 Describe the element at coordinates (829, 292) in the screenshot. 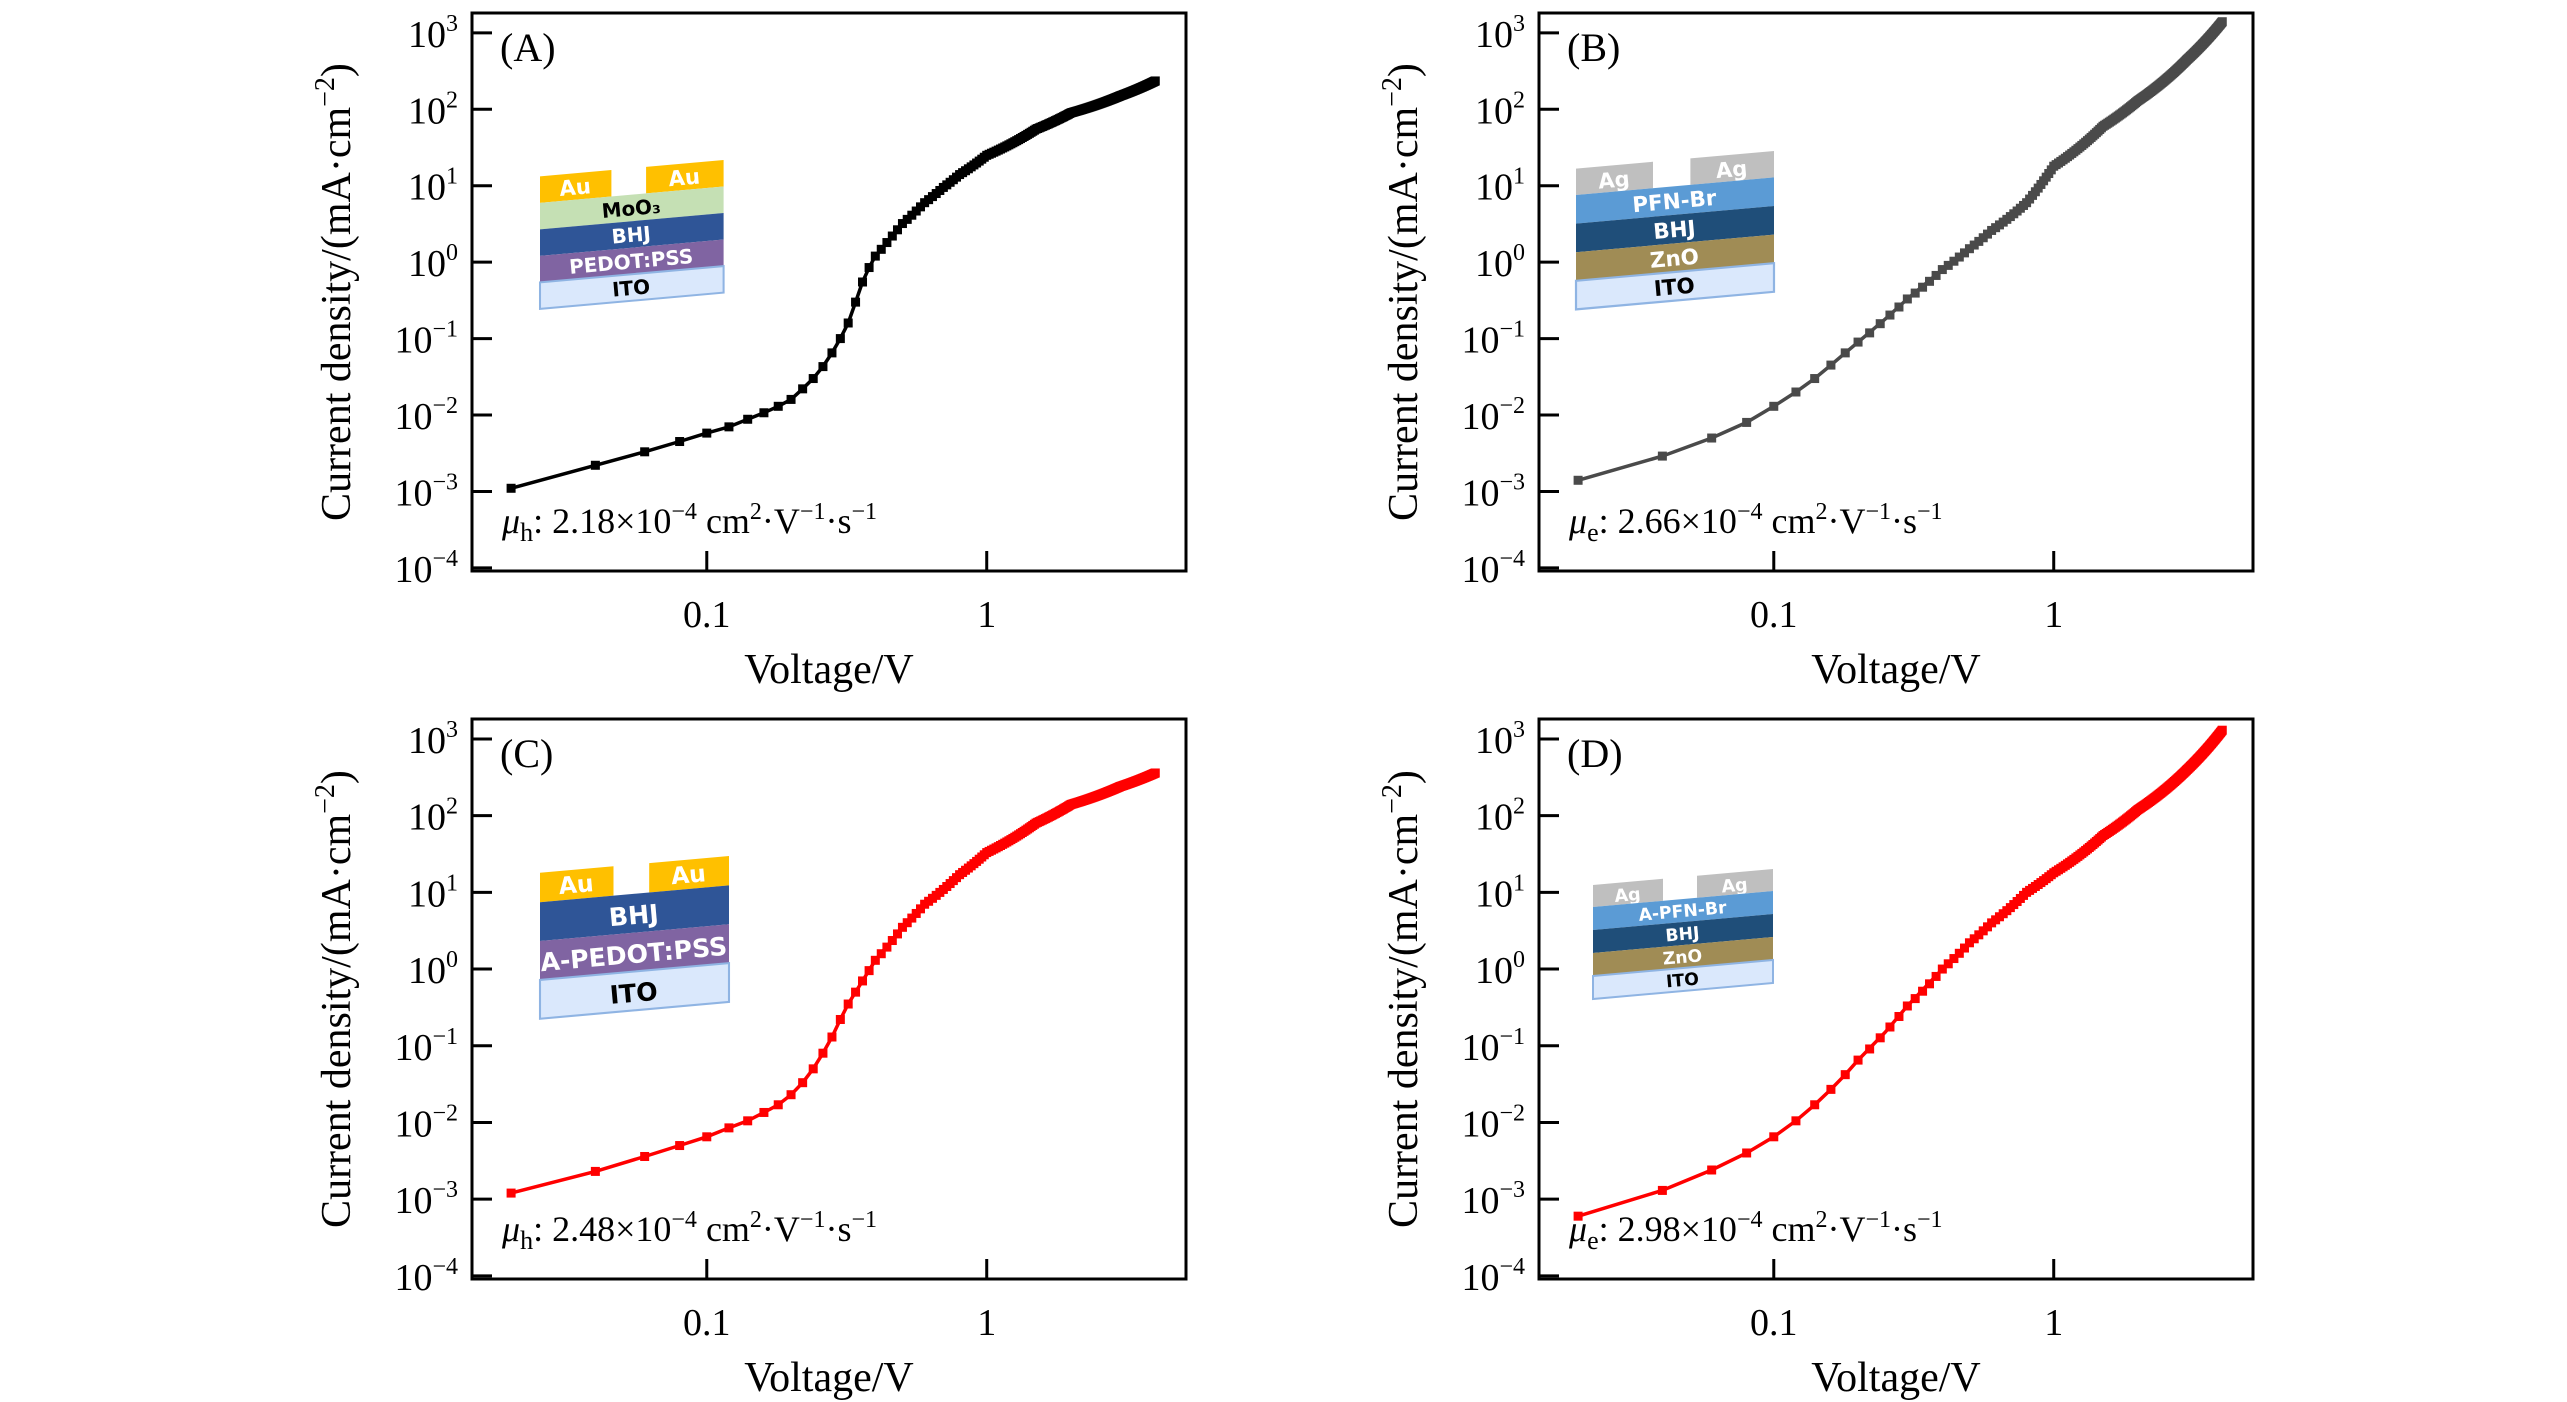

I see `plot-frame` at that location.